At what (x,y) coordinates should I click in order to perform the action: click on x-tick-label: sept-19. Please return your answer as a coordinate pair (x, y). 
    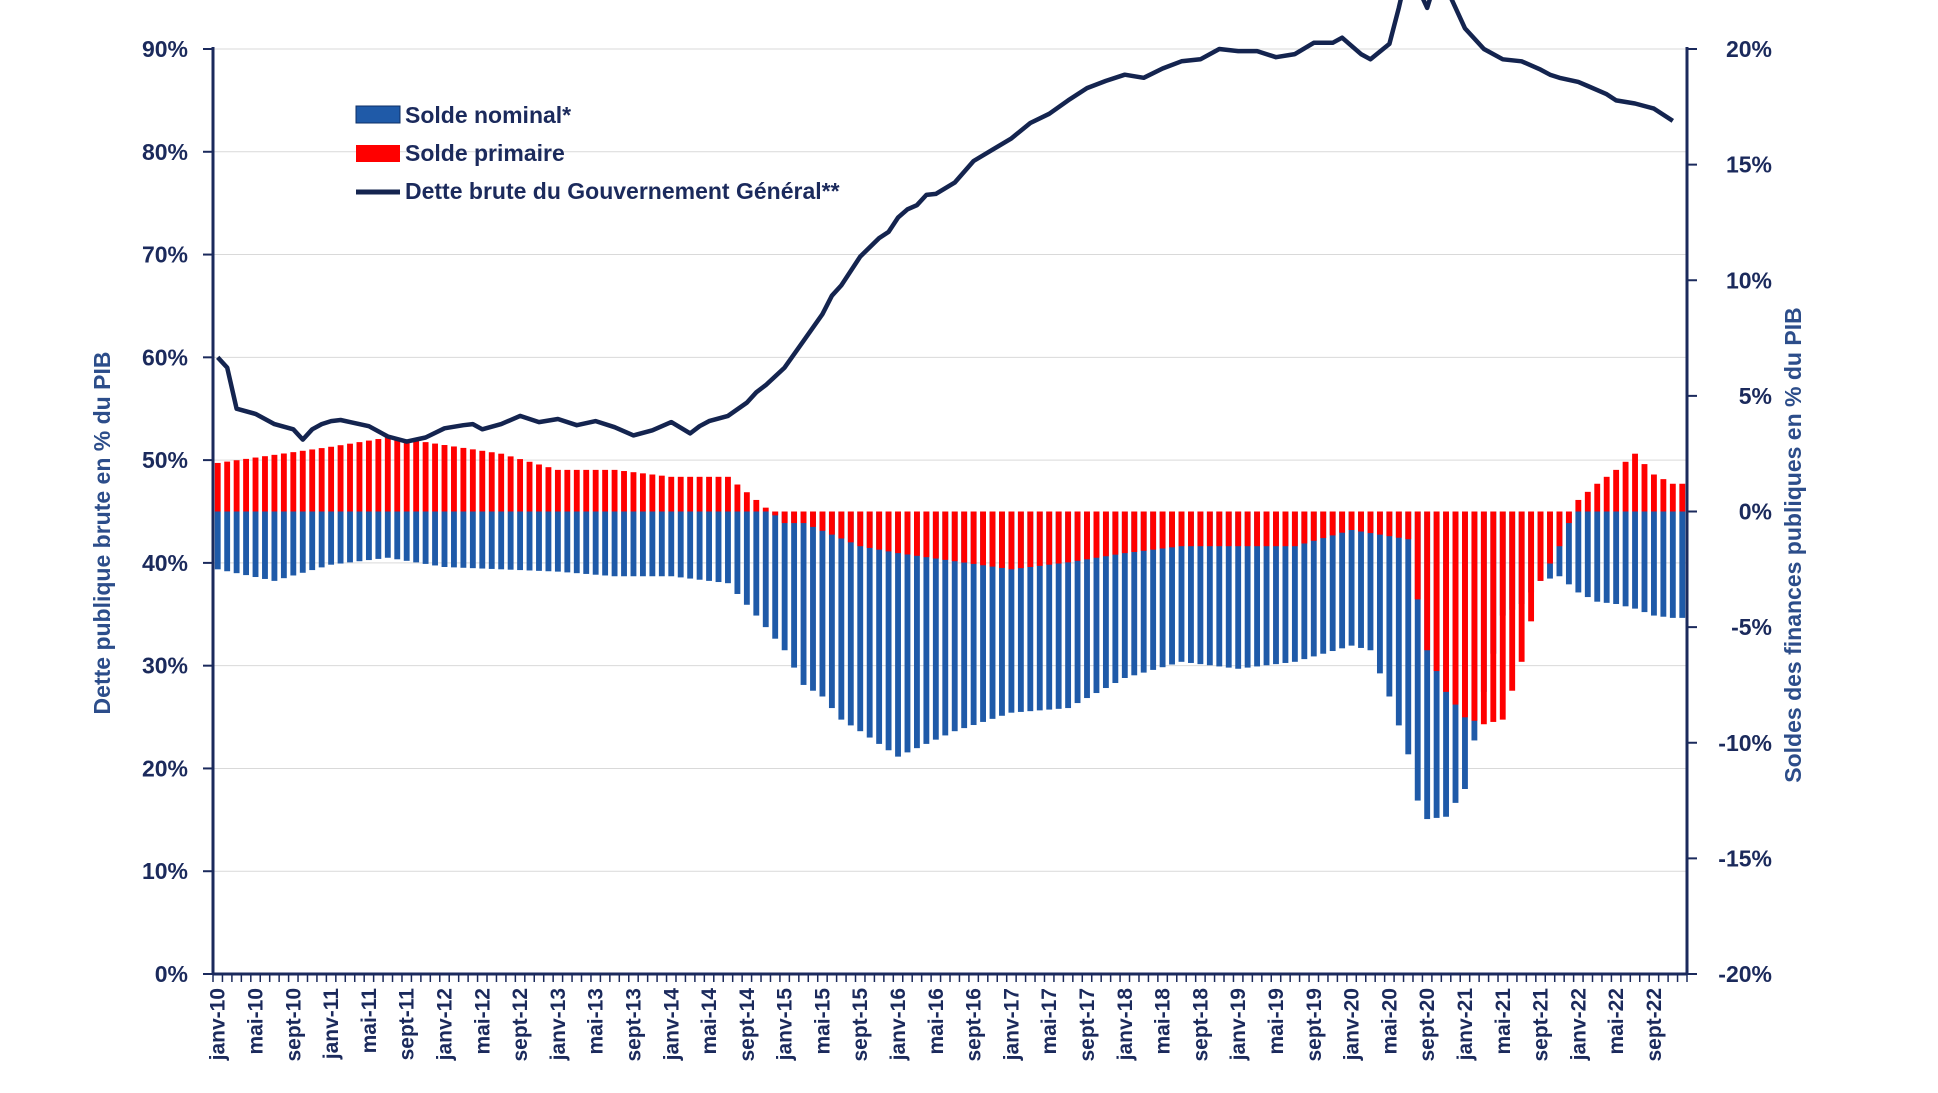
    Looking at the image, I should click on (1314, 1025).